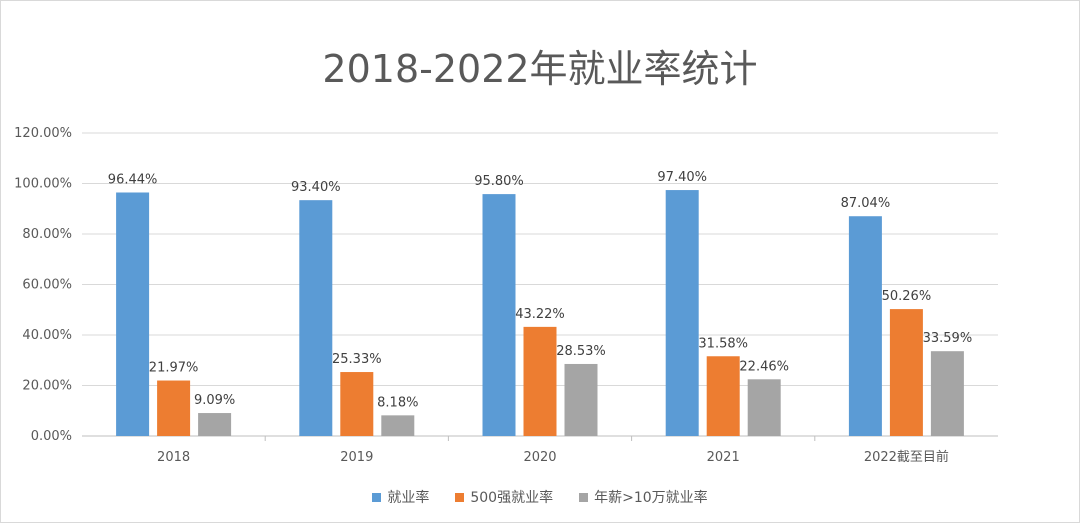  I want to click on data-label: 8.18%, so click(397, 402).